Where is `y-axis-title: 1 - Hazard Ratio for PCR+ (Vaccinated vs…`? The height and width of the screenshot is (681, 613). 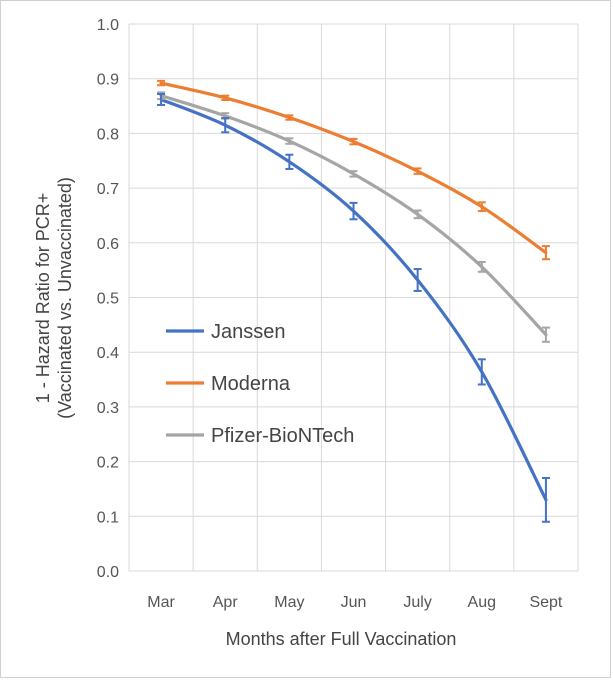
y-axis-title: 1 - Hazard Ratio for PCR+ (Vaccinated vs… is located at coordinates (54, 298).